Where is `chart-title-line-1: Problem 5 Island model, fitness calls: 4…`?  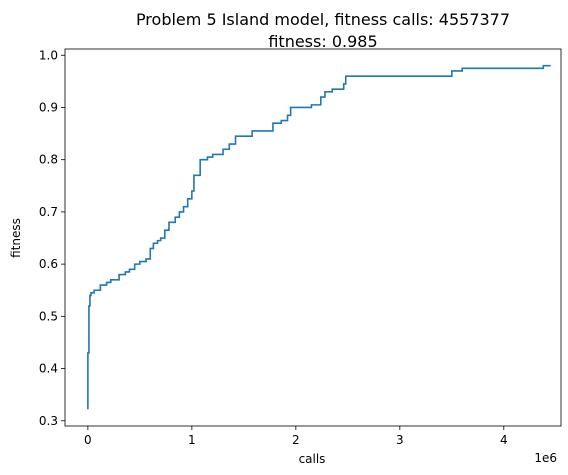
chart-title-line-1: Problem 5 Island model, fitness calls: 4… is located at coordinates (323, 19).